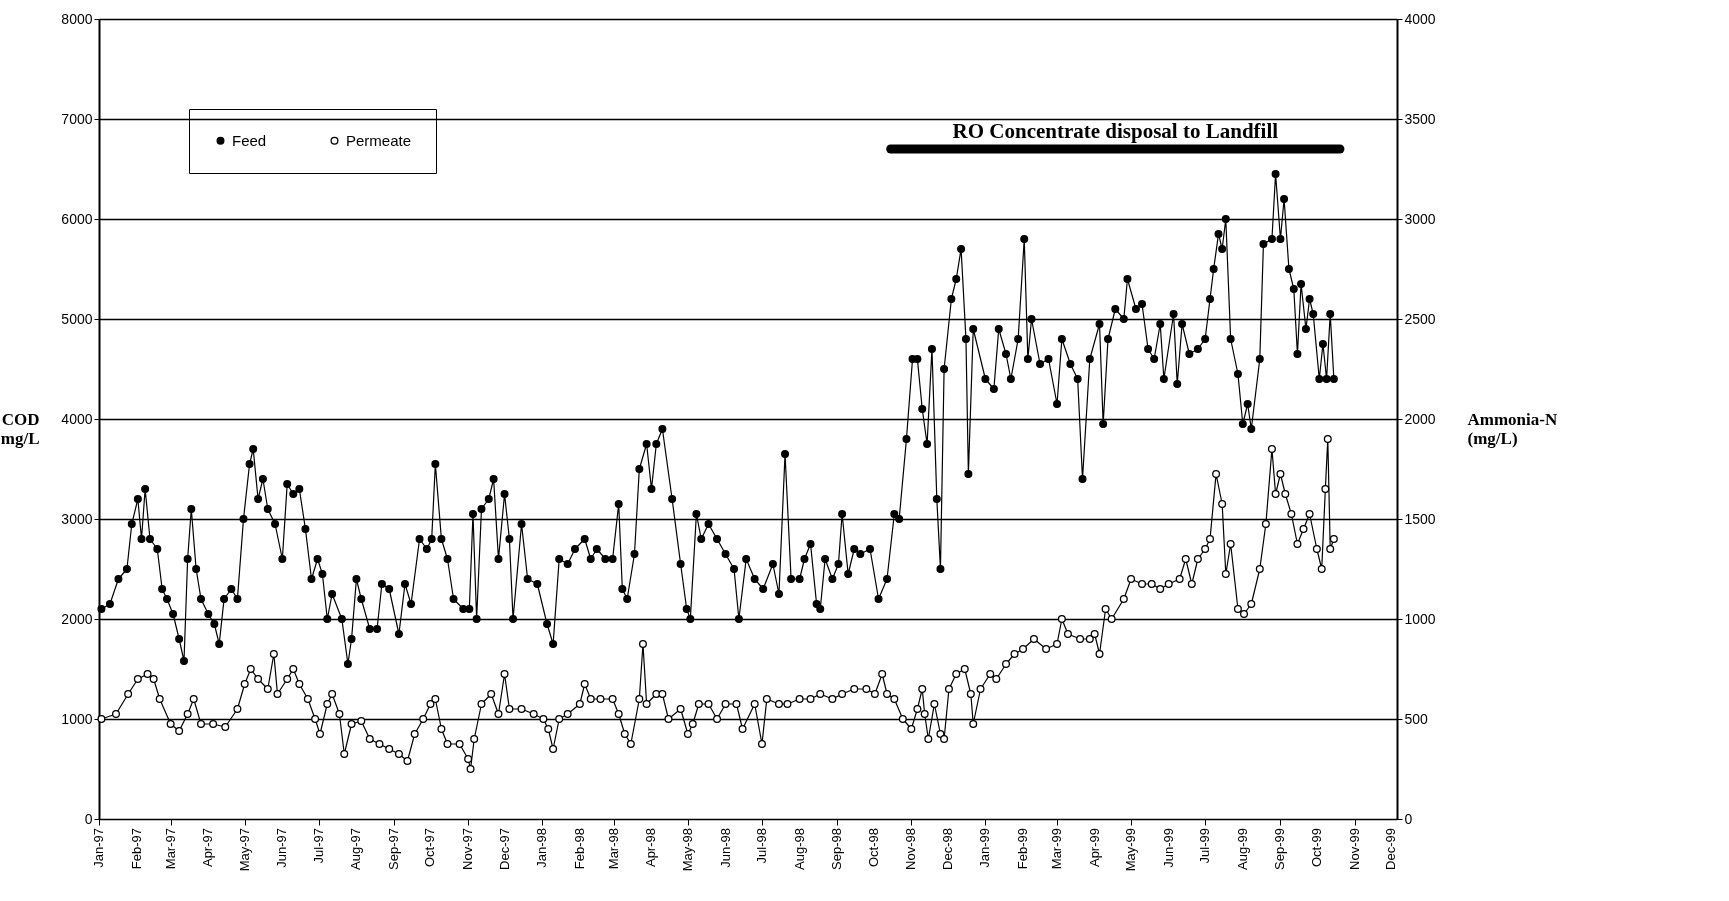 This screenshot has height=901, width=1729. Describe the element at coordinates (136, 849) in the screenshot. I see `x-tick-label: Feb-97` at that location.